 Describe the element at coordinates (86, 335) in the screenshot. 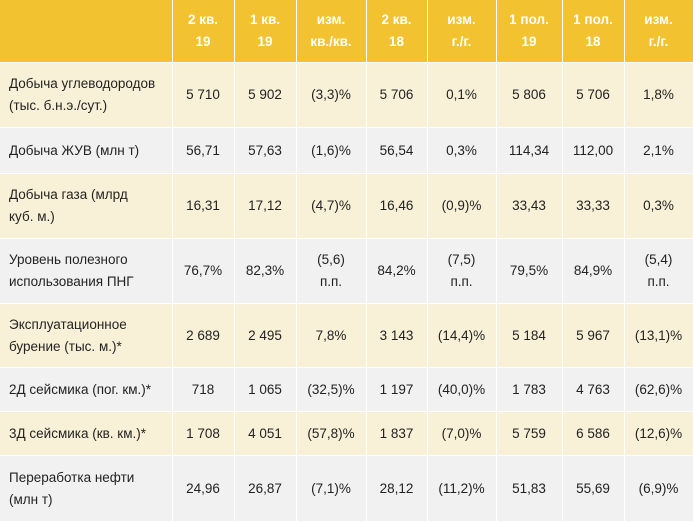

I see `row-label: Эксплуатационное бурение (тыс. м.)*` at that location.